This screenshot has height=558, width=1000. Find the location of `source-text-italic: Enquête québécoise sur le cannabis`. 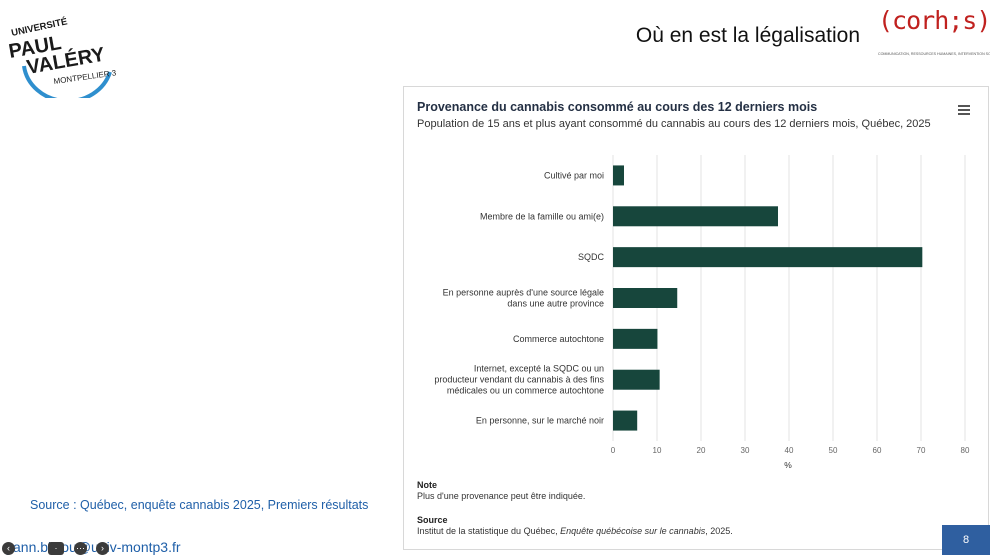

source-text-italic: Enquête québécoise sur le cannabis is located at coordinates (633, 531).